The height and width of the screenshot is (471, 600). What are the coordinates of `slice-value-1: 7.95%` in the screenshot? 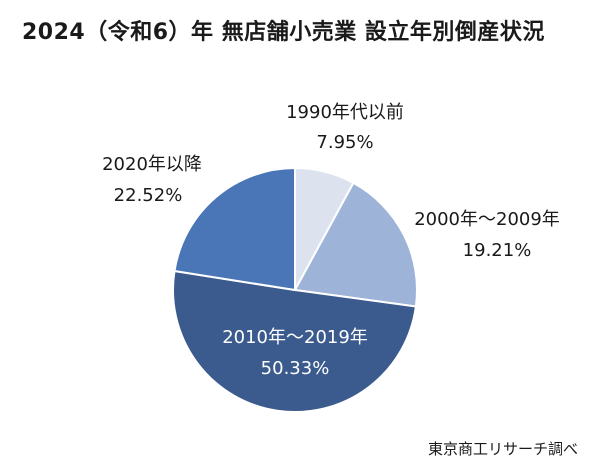 It's located at (344, 142).